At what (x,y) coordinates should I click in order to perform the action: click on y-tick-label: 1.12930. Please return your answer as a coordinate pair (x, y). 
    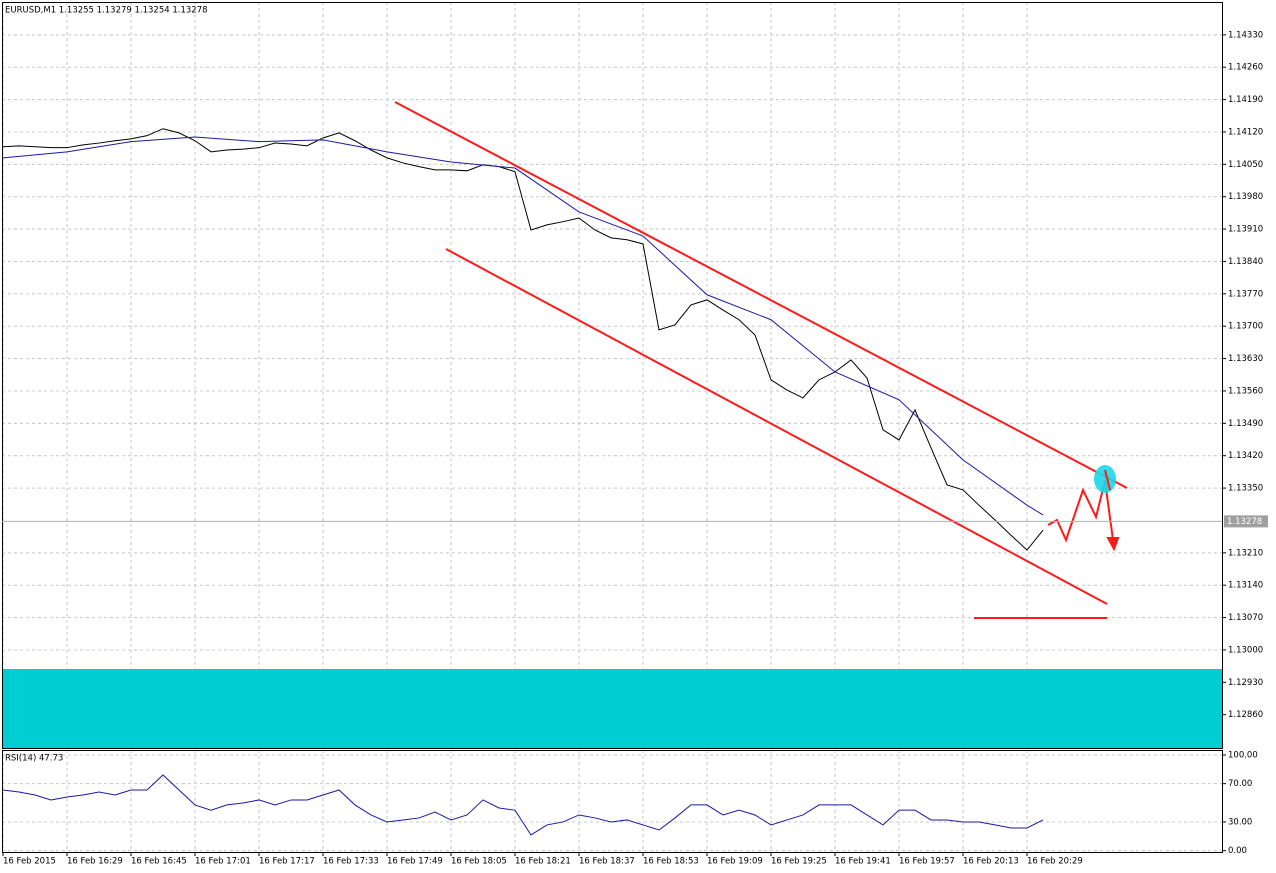
    Looking at the image, I should click on (1245, 683).